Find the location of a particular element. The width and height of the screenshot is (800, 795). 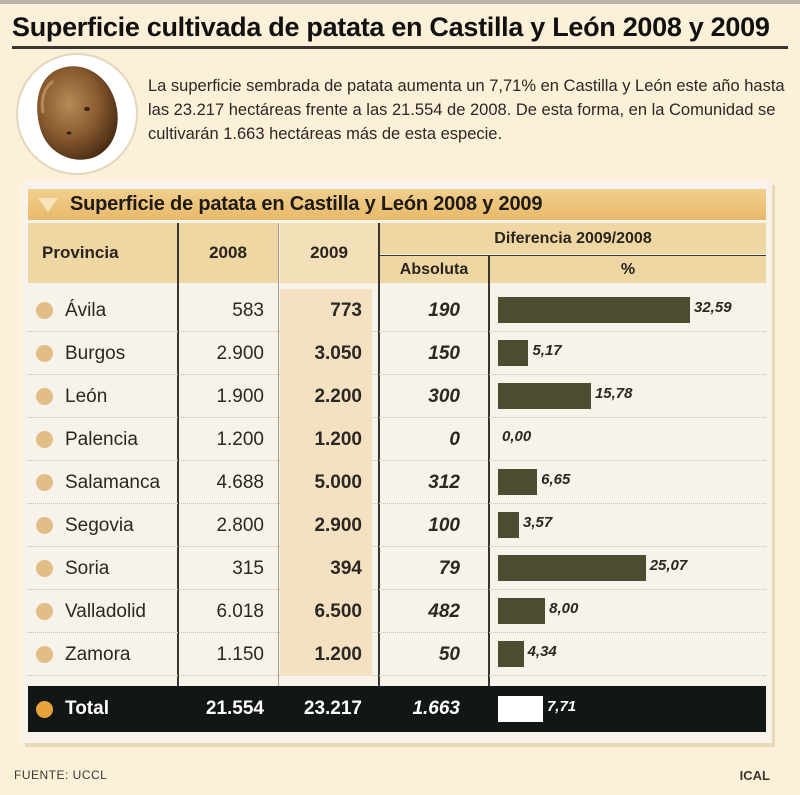

table-row: Segovia 2.800 2.900 100 3,57 is located at coordinates (397, 525).